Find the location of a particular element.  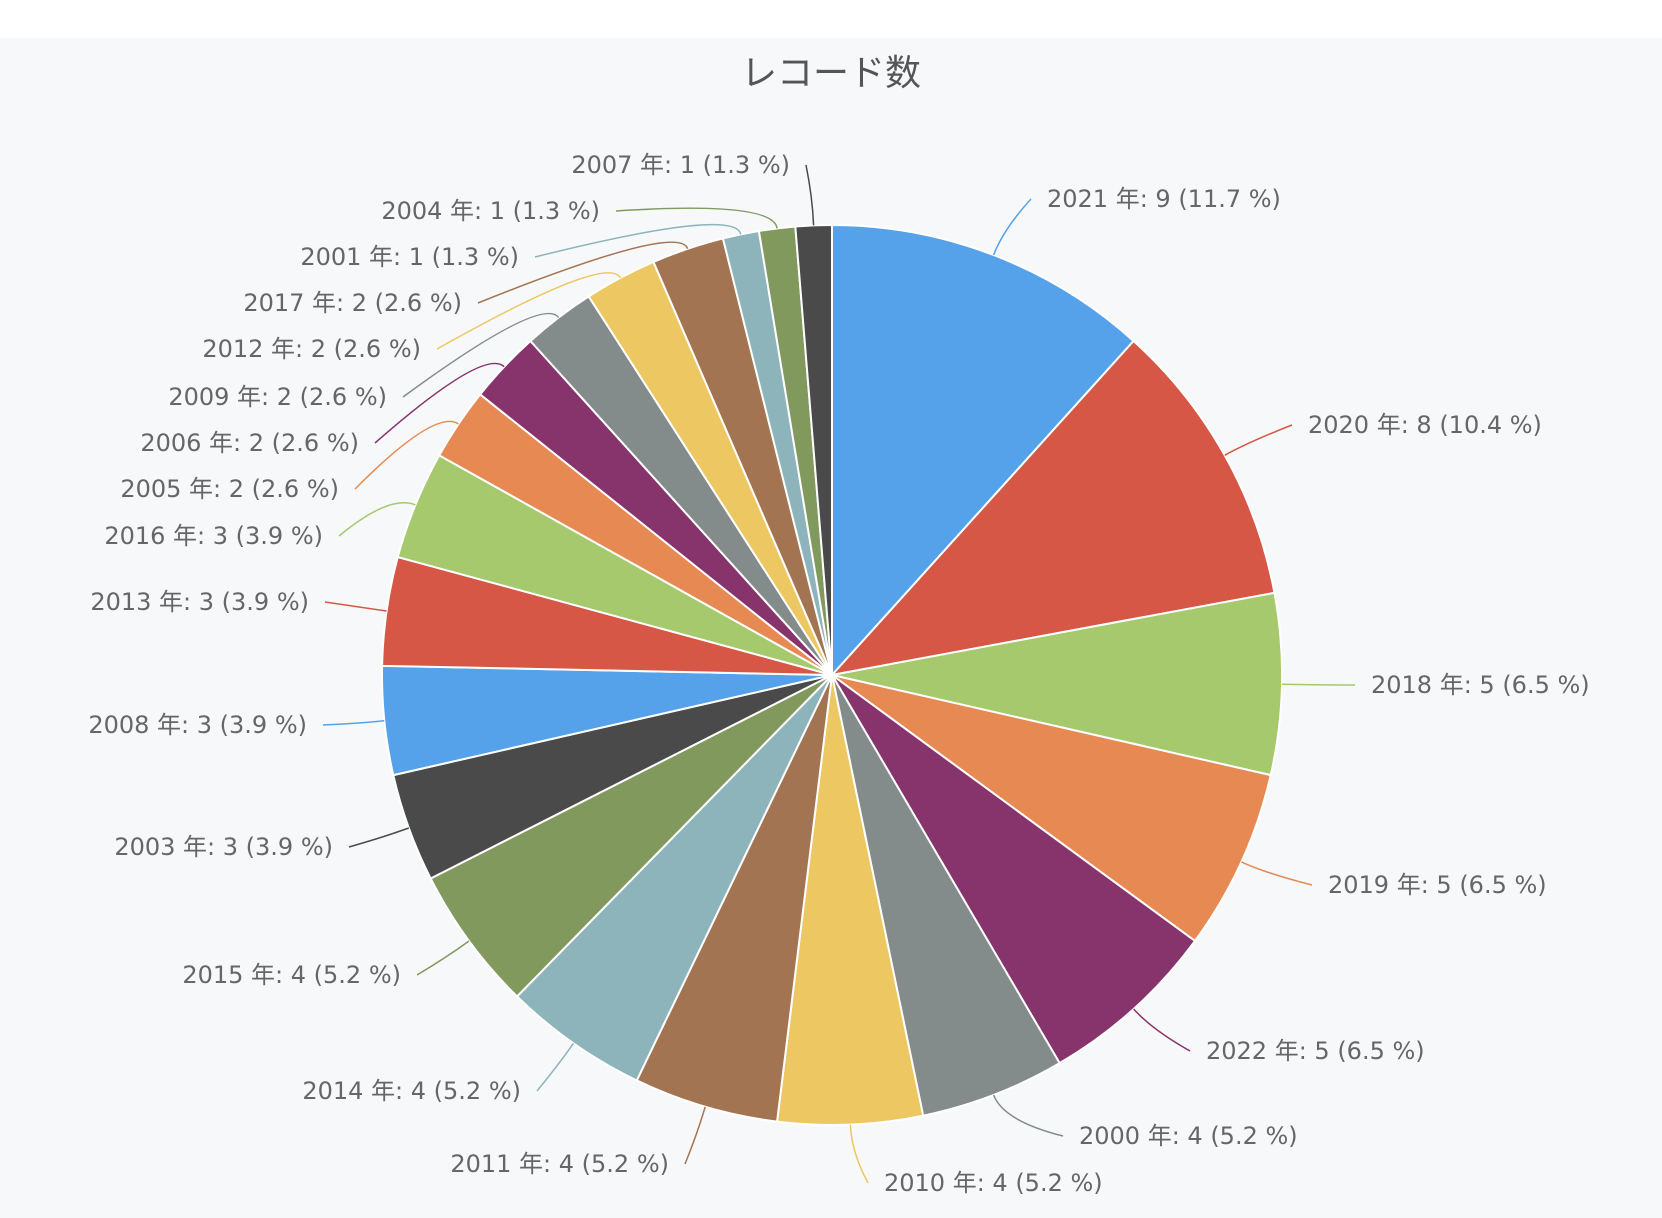

connector-line-2022 is located at coordinates (1162, 1030).